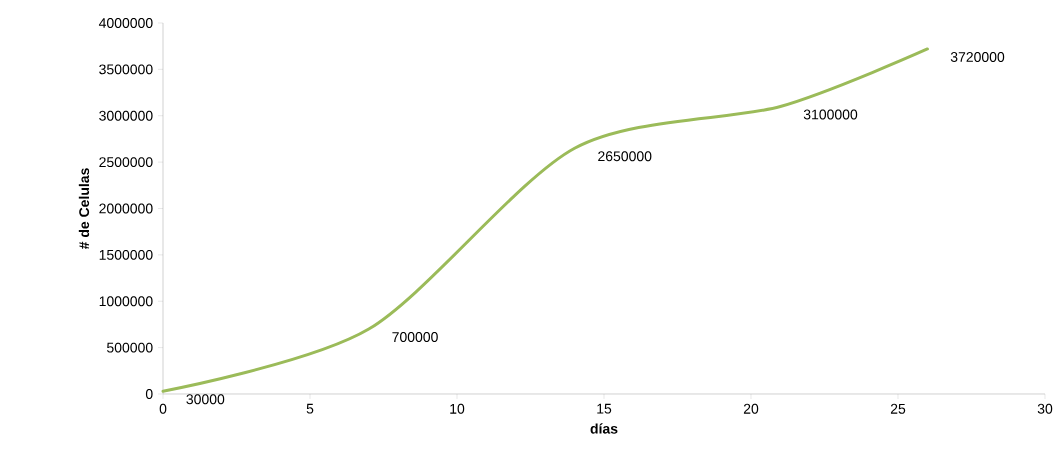 The height and width of the screenshot is (476, 1058). I want to click on y-tick-label: 1000000, so click(126, 301).